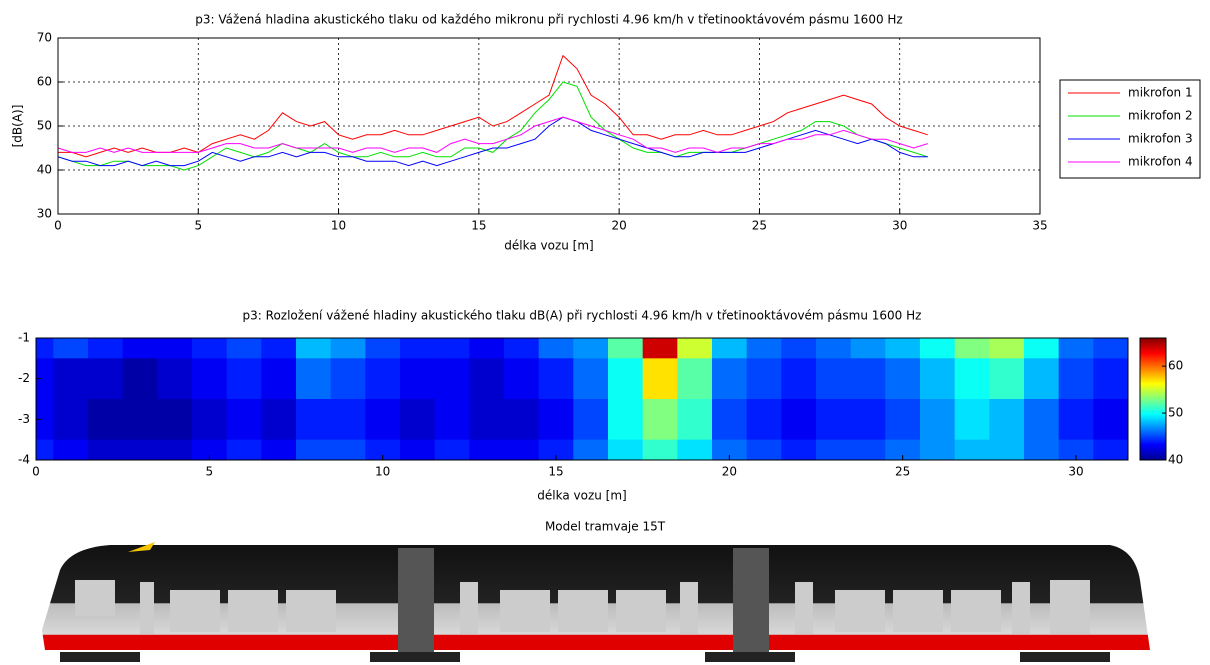 The height and width of the screenshot is (665, 1210). I want to click on y-tick-label: 30, so click(44, 214).